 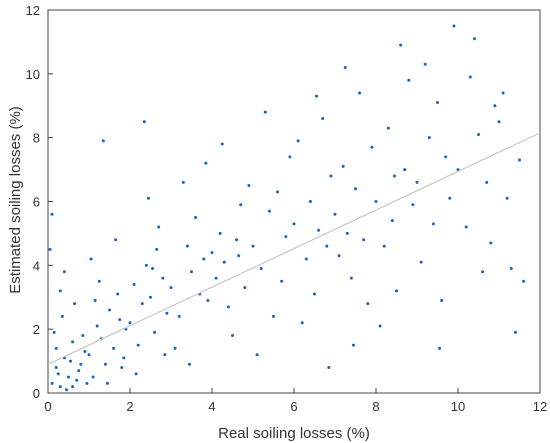 I want to click on y-tick-label: 4, so click(x=36, y=265).